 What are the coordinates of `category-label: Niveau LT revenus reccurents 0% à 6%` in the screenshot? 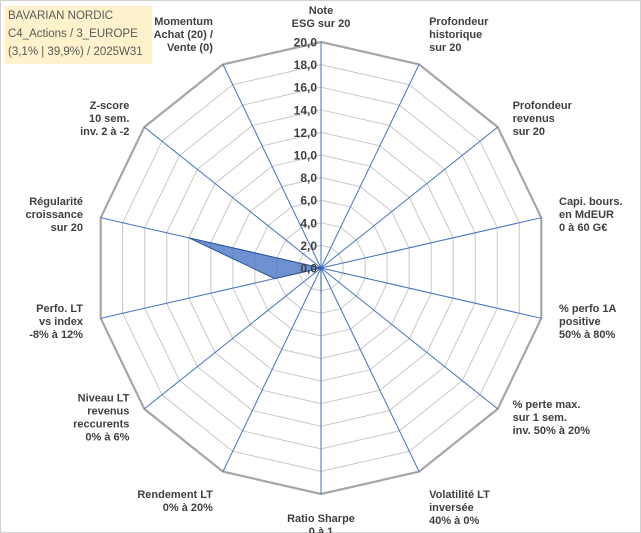 It's located at (101, 418).